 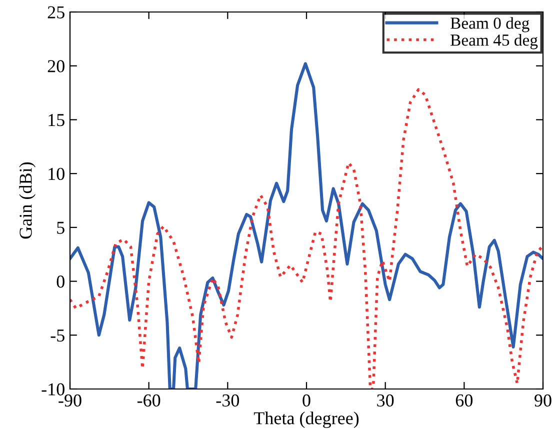 What do you see at coordinates (57, 336) in the screenshot?
I see `y-tick-label: -5` at bounding box center [57, 336].